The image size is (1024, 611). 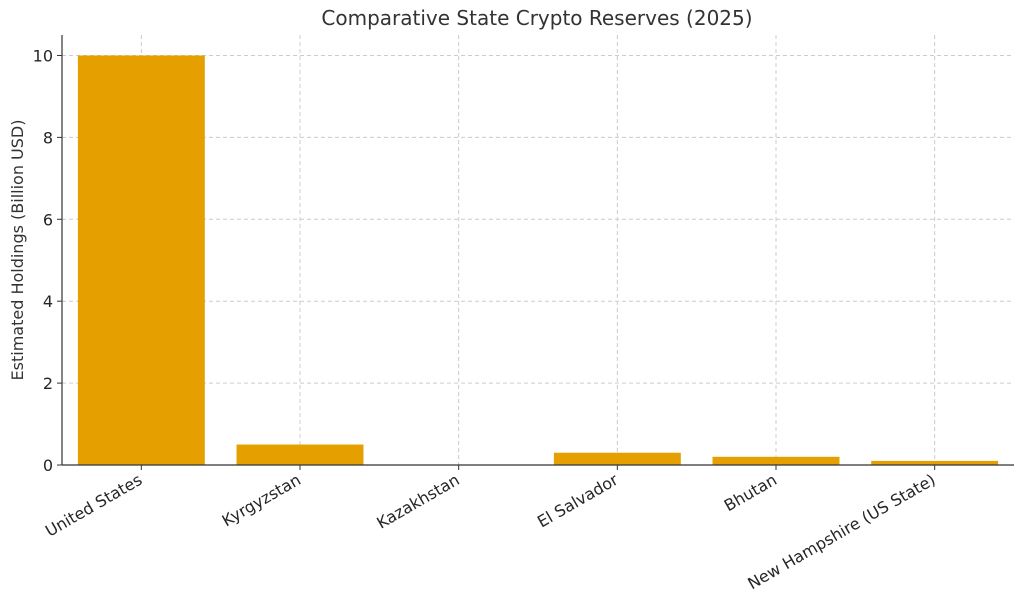 I want to click on x-tick-label: Kazakhstan, so click(x=417, y=501).